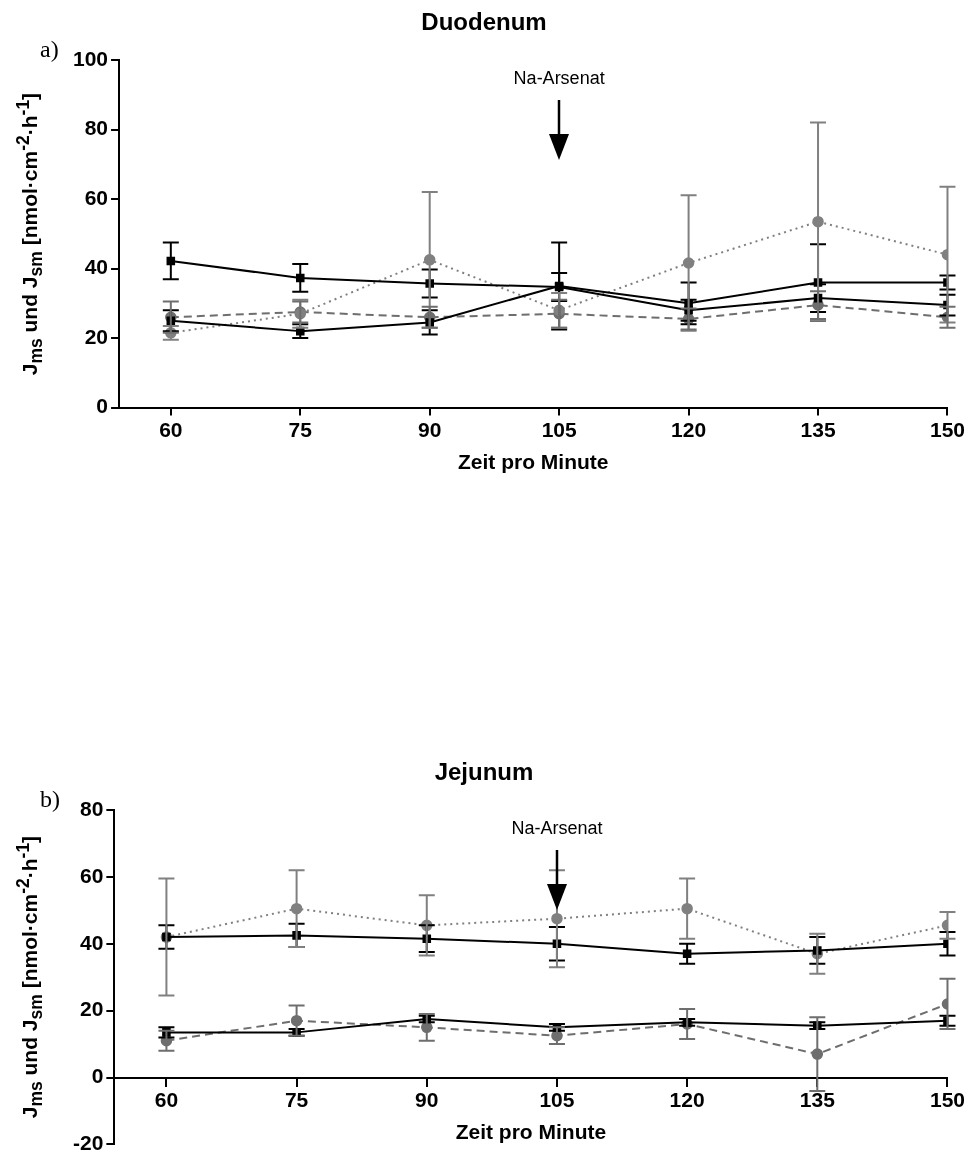 This screenshot has height=1160, width=968. Describe the element at coordinates (49, 49) in the screenshot. I see `text: a)` at that location.